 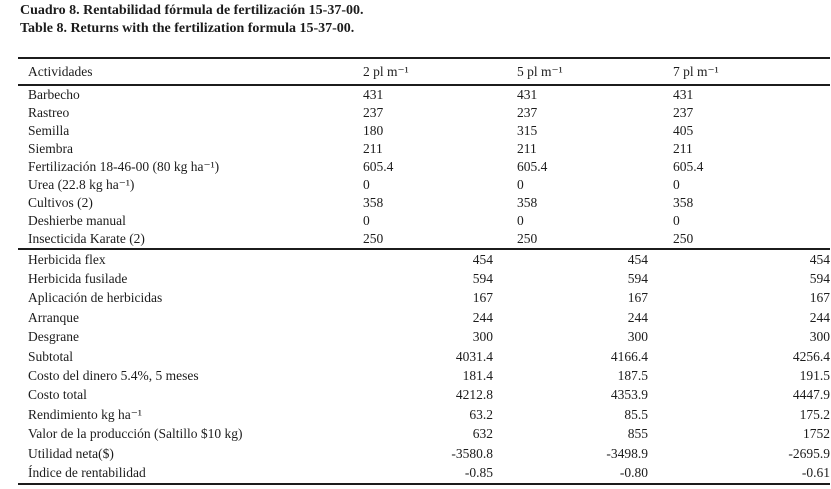 What do you see at coordinates (474, 395) in the screenshot?
I see `value-cell: 4212.8` at bounding box center [474, 395].